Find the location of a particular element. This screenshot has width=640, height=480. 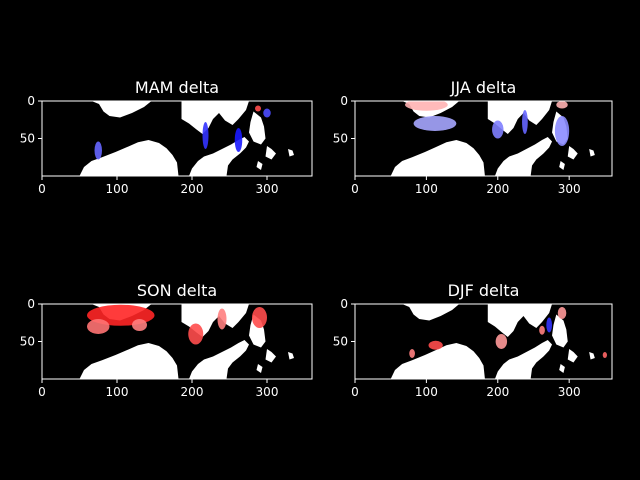

panel-title: JJA delta is located at coordinates (483, 87).